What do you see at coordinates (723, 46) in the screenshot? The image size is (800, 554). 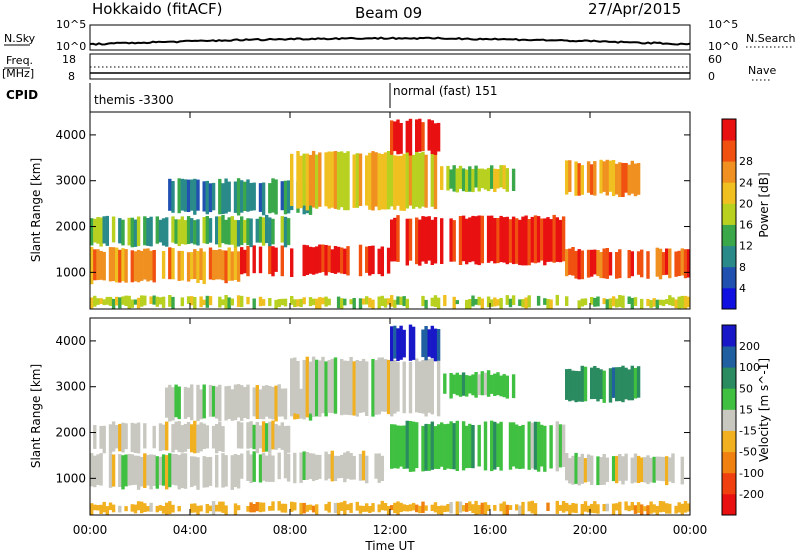 I see `nsearch-bottom-tick: 10^0` at bounding box center [723, 46].